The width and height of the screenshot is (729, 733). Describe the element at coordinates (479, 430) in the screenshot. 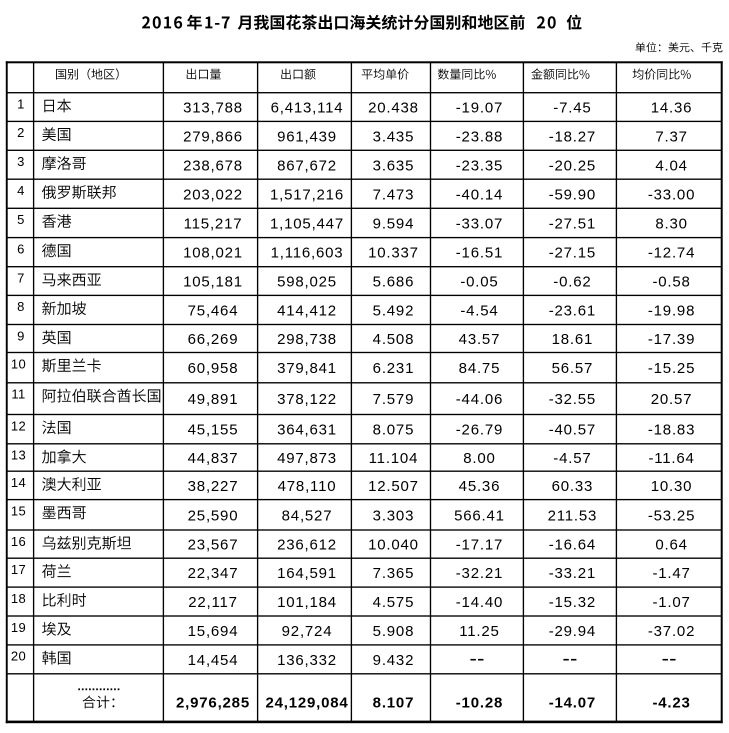

I see `svg-text: -26.79` at that location.